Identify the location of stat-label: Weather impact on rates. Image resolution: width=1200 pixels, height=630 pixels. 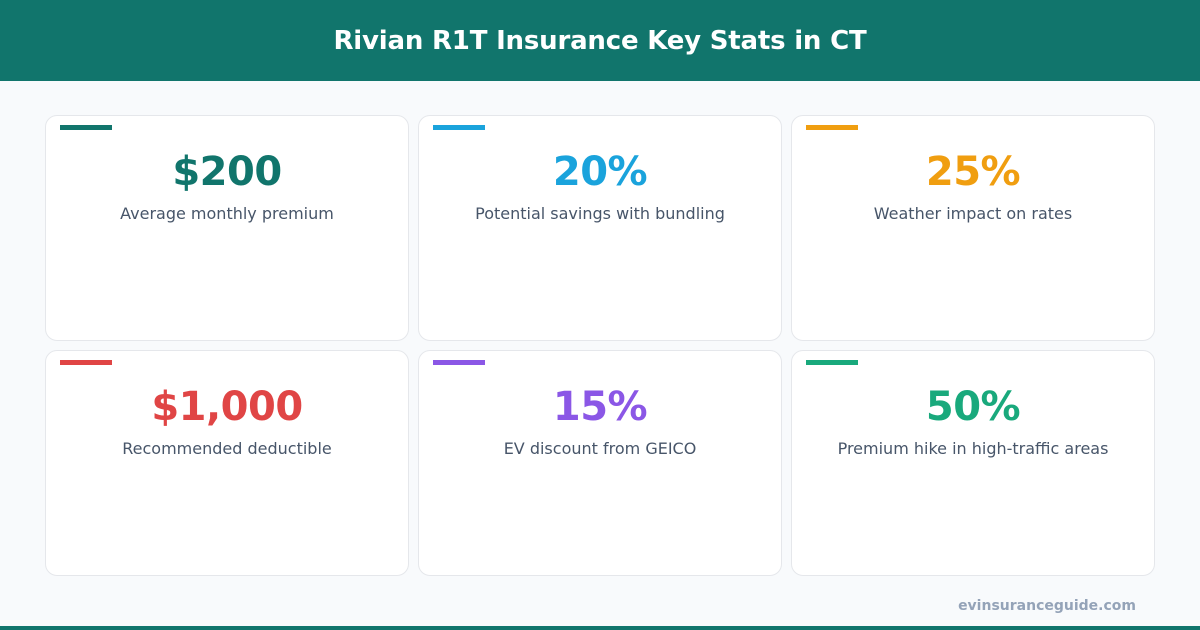
(973, 213).